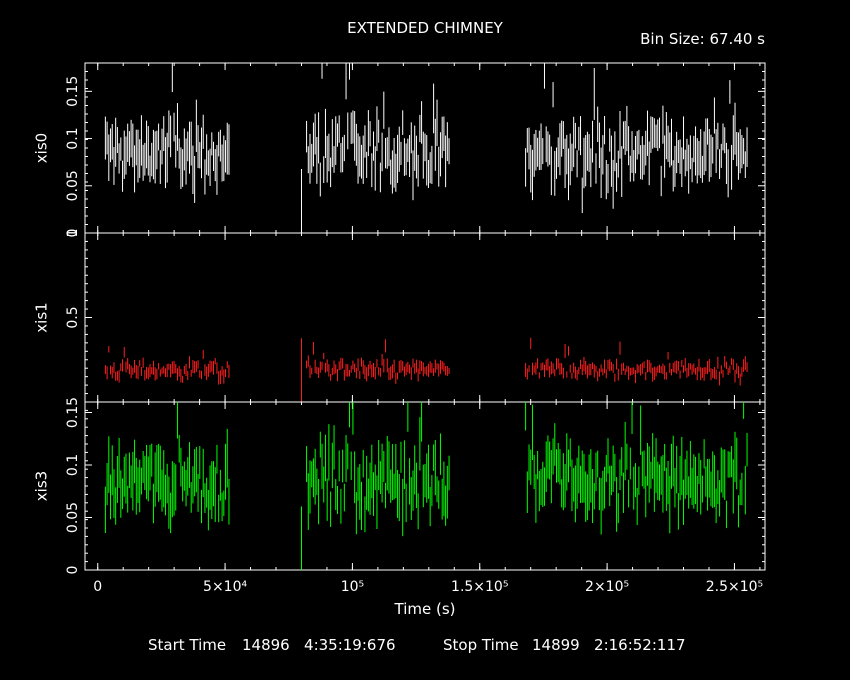  Describe the element at coordinates (225, 587) in the screenshot. I see `x-tick-label: 5×10⁴` at that location.